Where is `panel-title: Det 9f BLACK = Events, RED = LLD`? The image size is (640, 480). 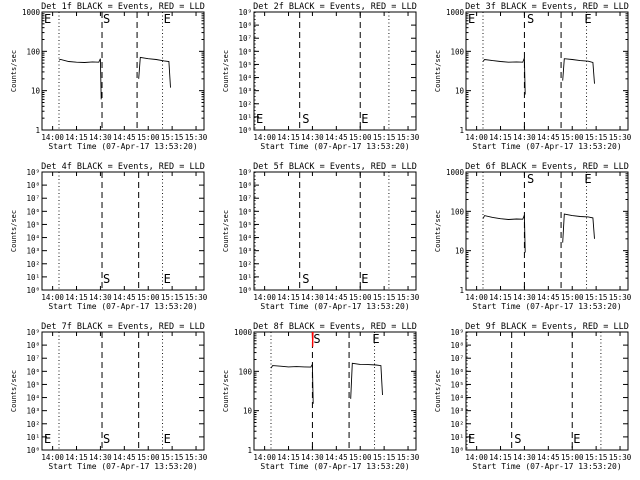 panel-title: Det 9f BLACK = Events, RED = LLD is located at coordinates (547, 327).